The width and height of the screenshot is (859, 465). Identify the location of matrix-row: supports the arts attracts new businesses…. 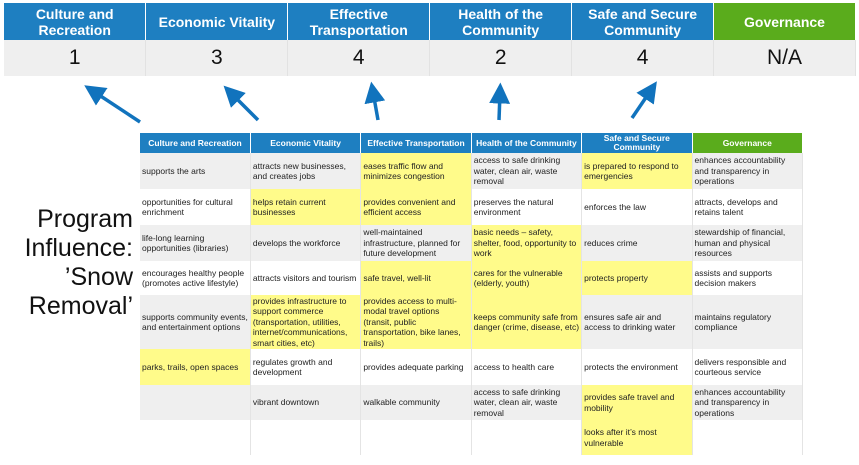
(472, 171).